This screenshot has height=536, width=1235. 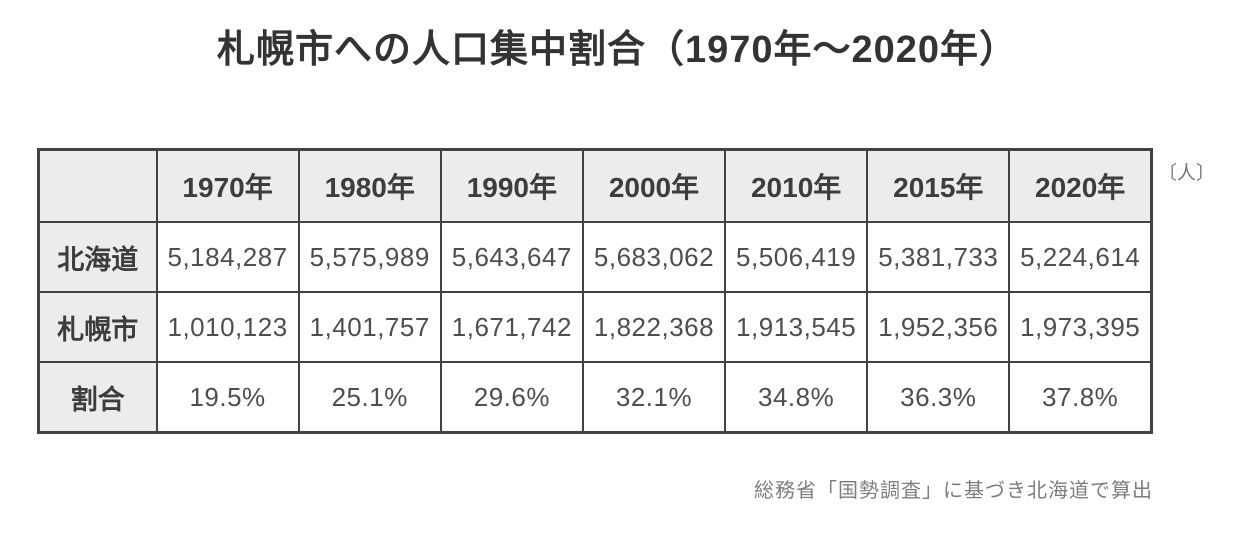 What do you see at coordinates (654, 185) in the screenshot?
I see `year-header-2000: 2000年` at bounding box center [654, 185].